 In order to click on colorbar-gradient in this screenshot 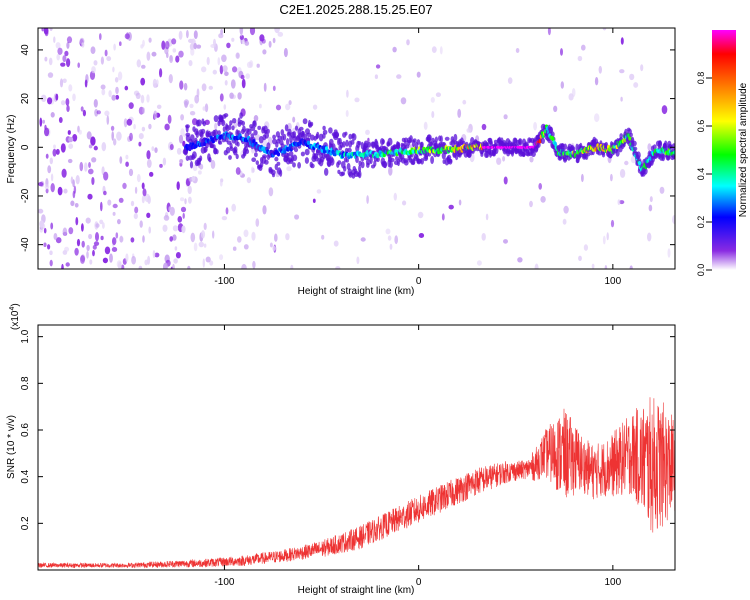, I will do `click(724, 150)`.